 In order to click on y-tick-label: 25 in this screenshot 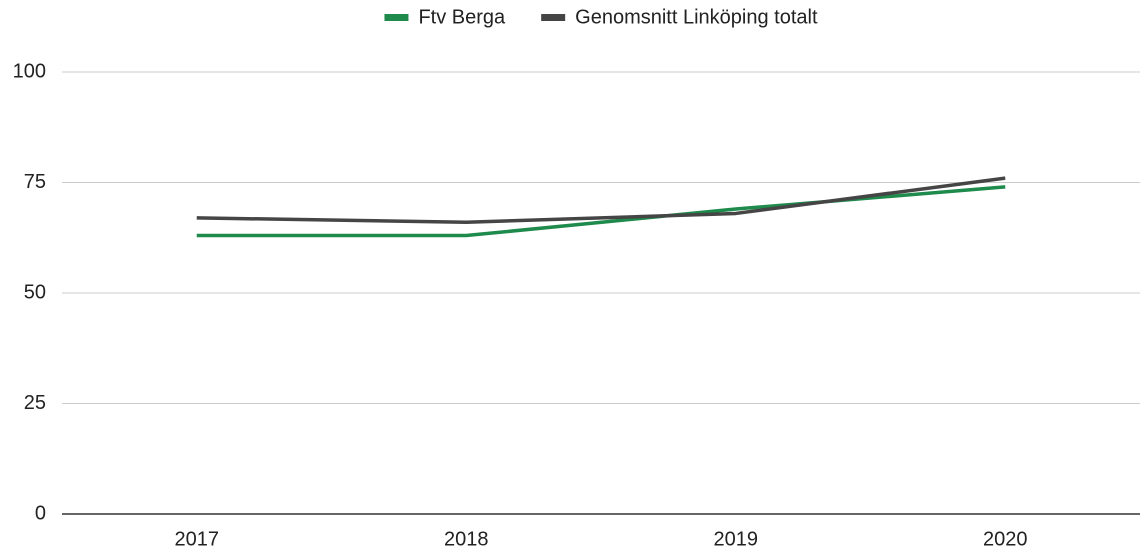, I will do `click(35, 403)`.